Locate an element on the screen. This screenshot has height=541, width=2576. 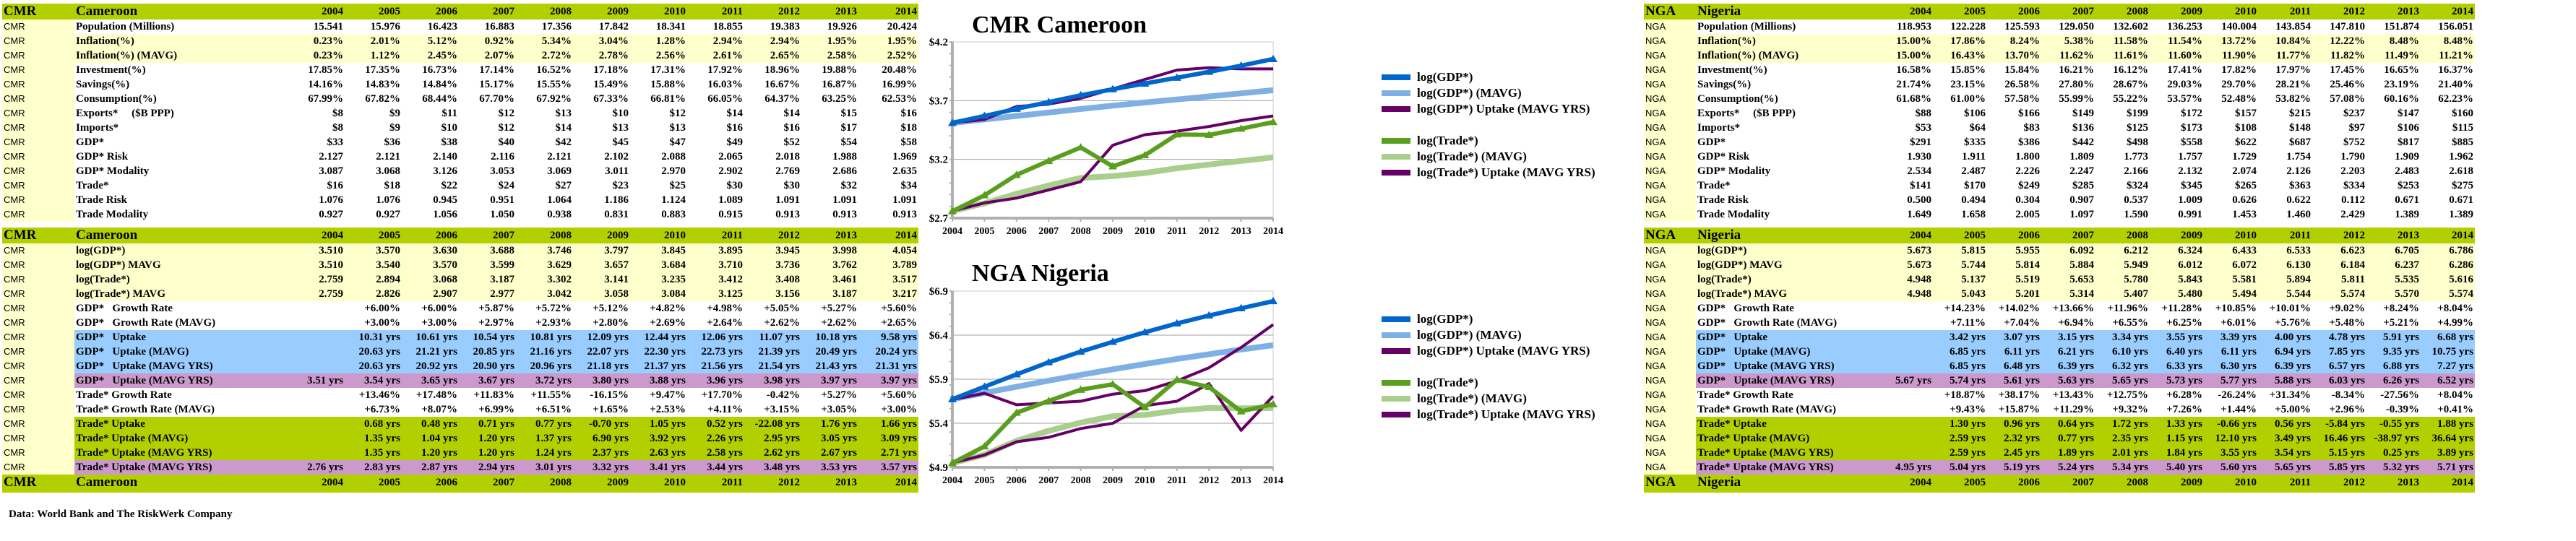
x-tick-label: 2012 is located at coordinates (1209, 231).